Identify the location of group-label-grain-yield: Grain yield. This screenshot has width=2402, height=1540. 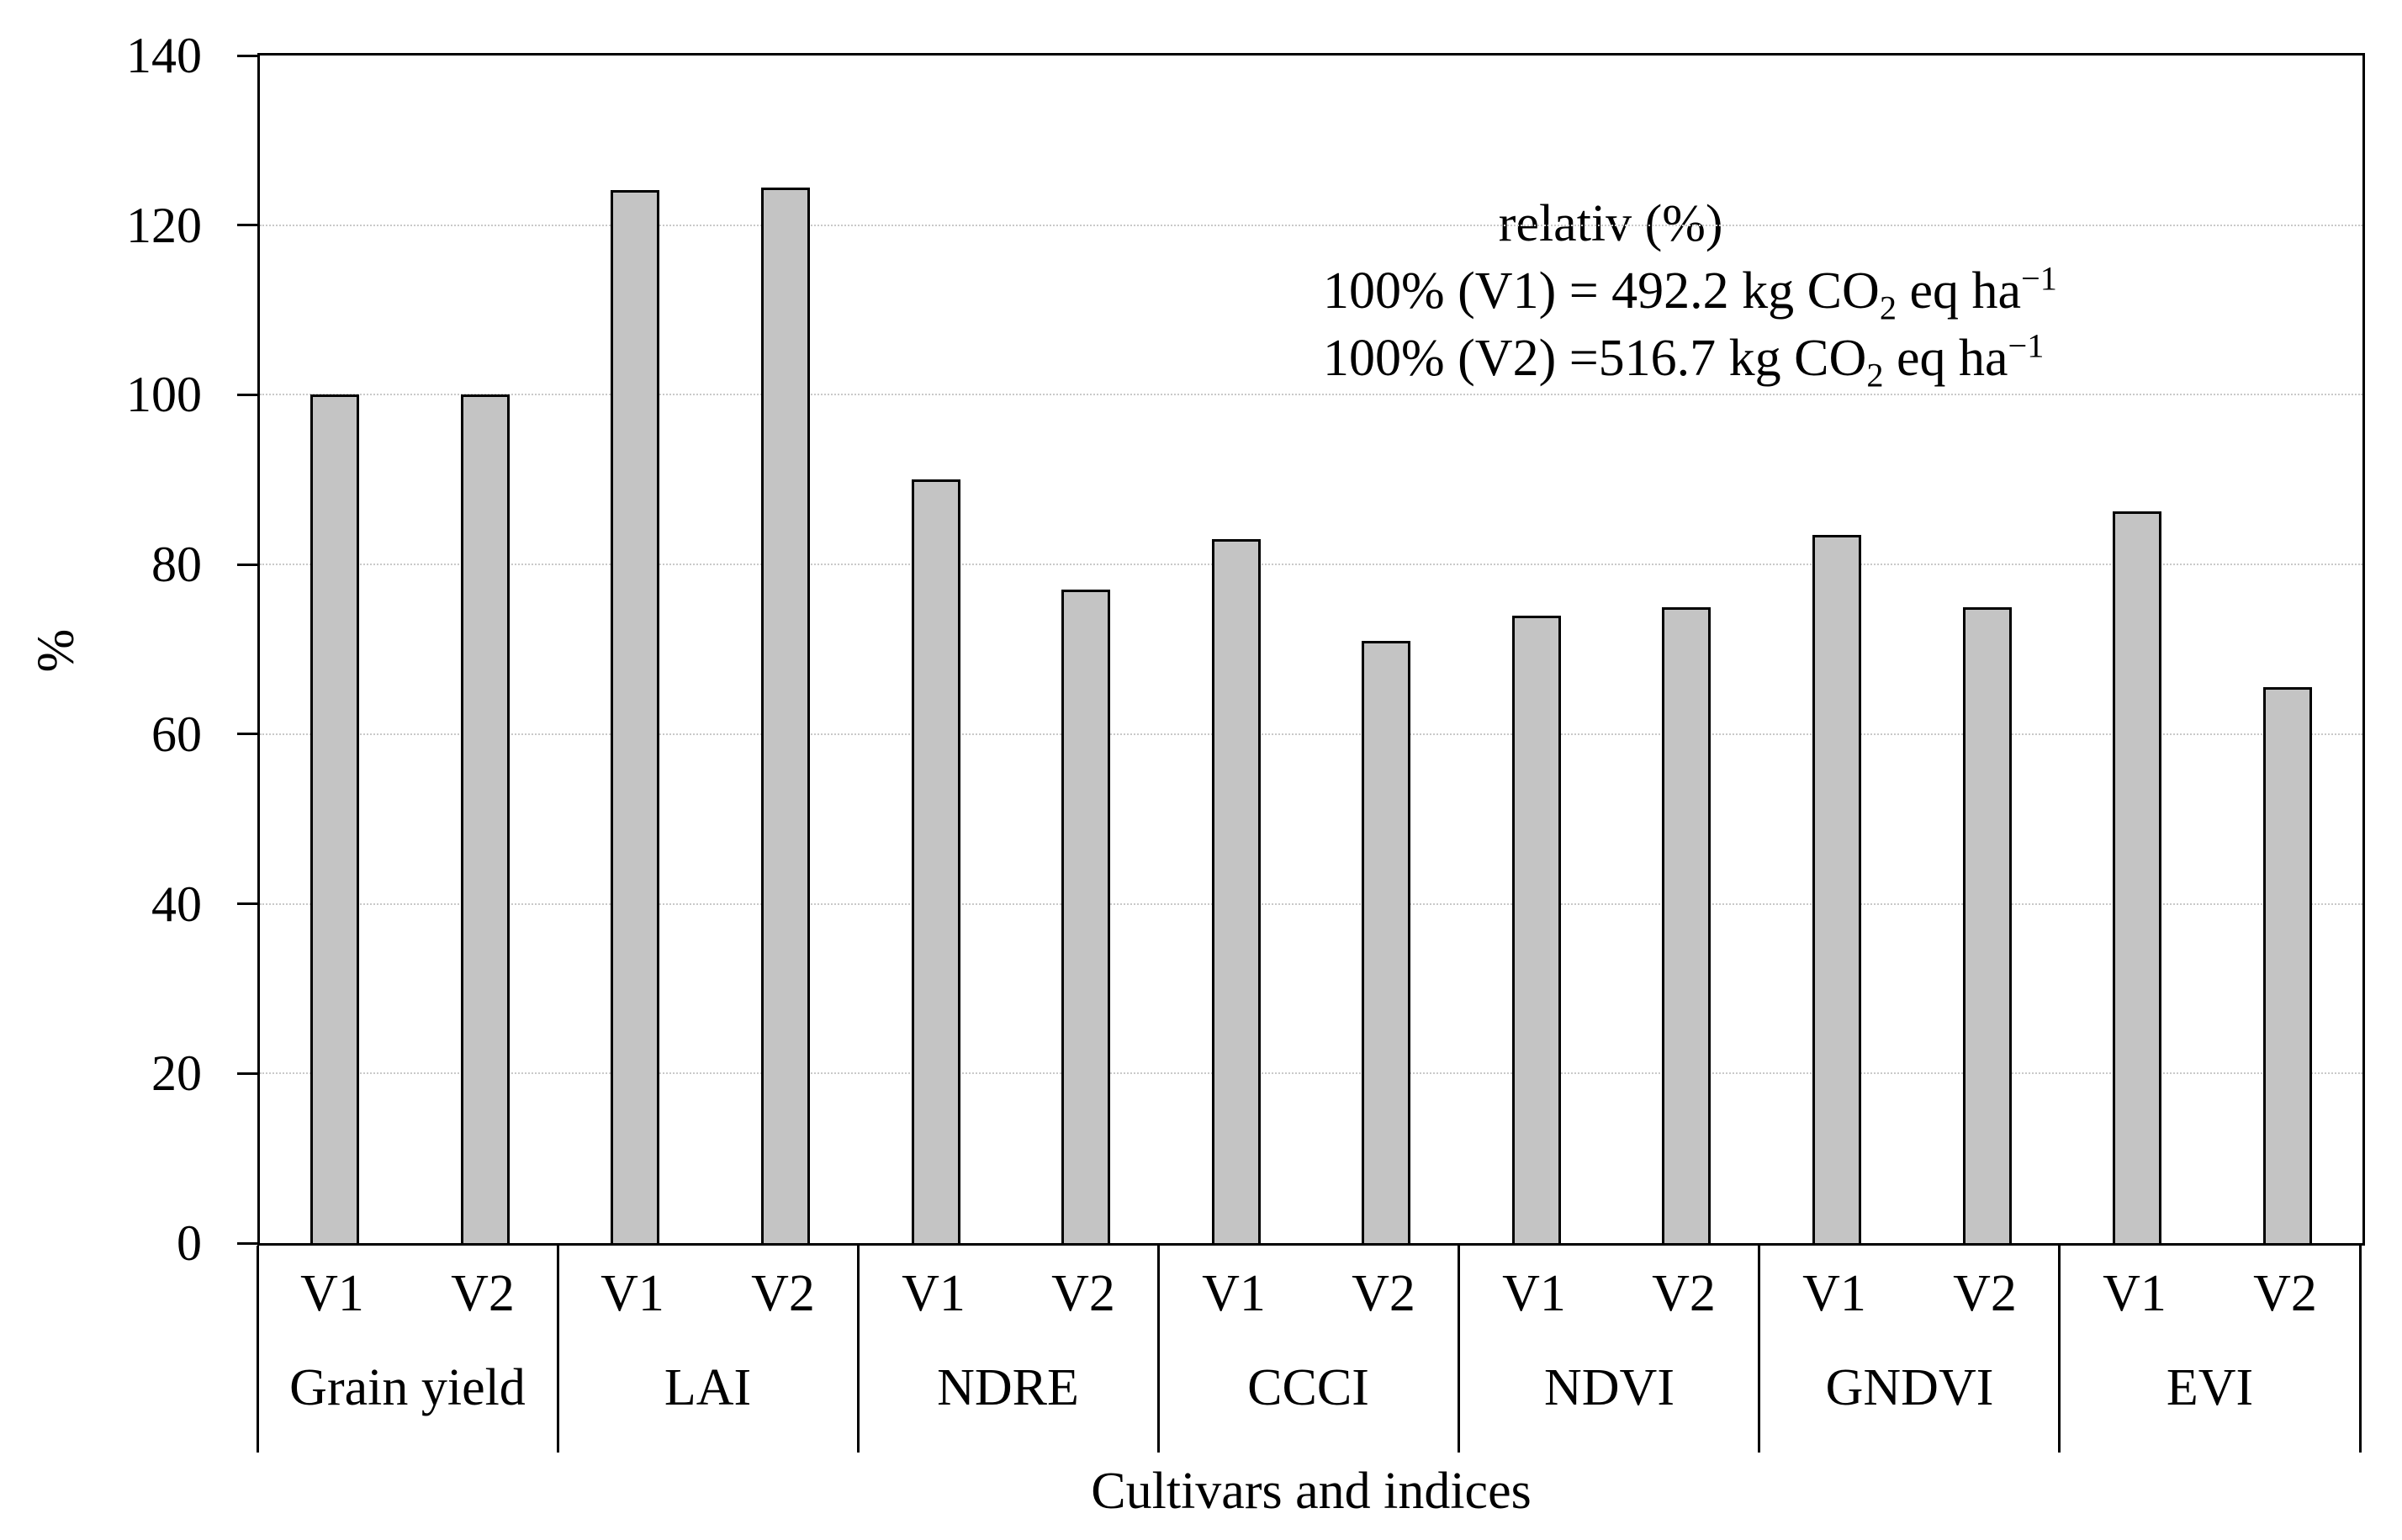
(408, 1388).